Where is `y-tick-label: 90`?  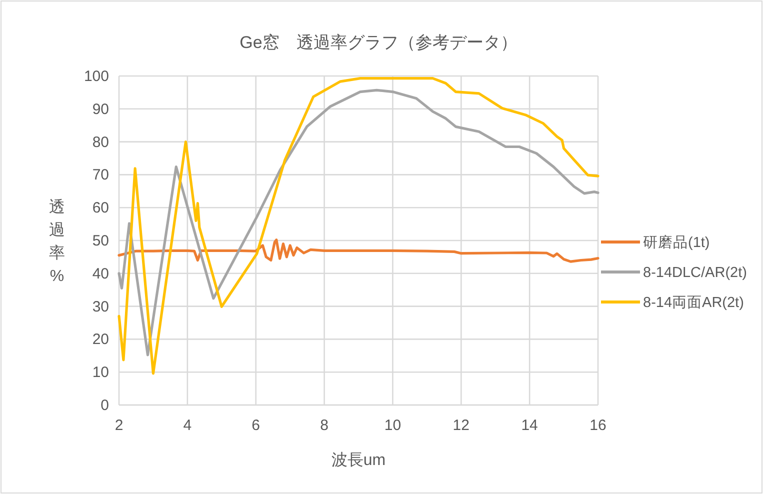 y-tick-label: 90 is located at coordinates (100, 109).